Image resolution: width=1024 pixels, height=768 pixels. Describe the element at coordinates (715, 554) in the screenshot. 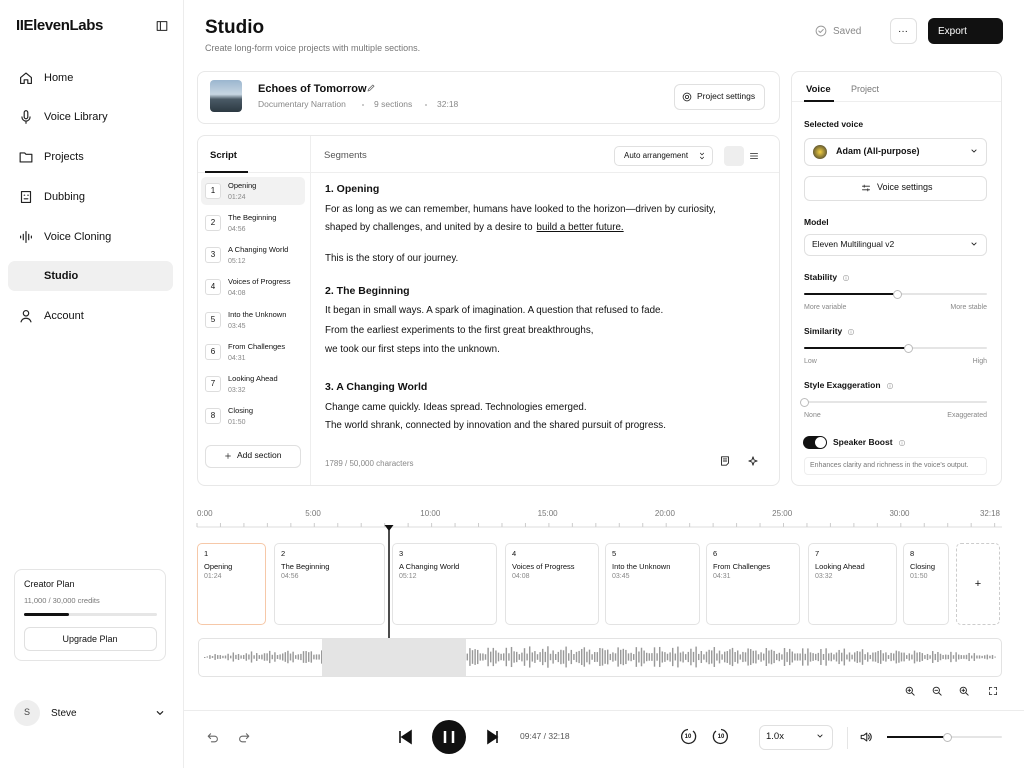

I see `clip-number: 6` at that location.